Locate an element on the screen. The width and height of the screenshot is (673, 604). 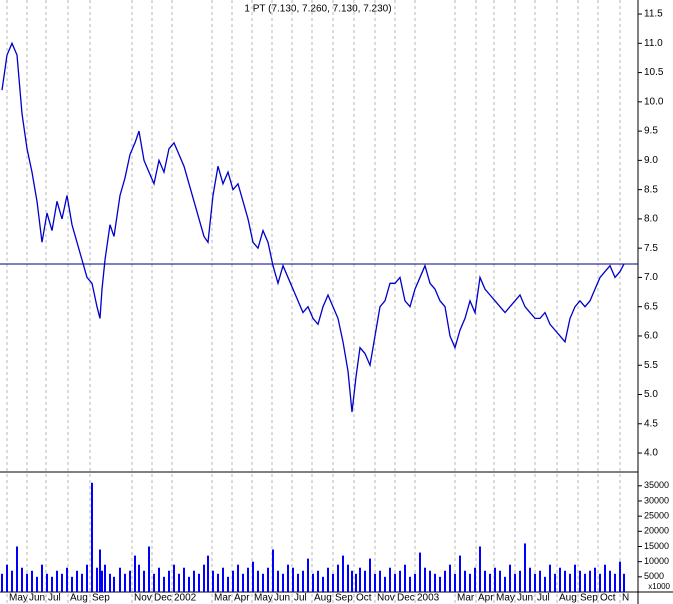
y-tick-label: 4.0 is located at coordinates (651, 453).